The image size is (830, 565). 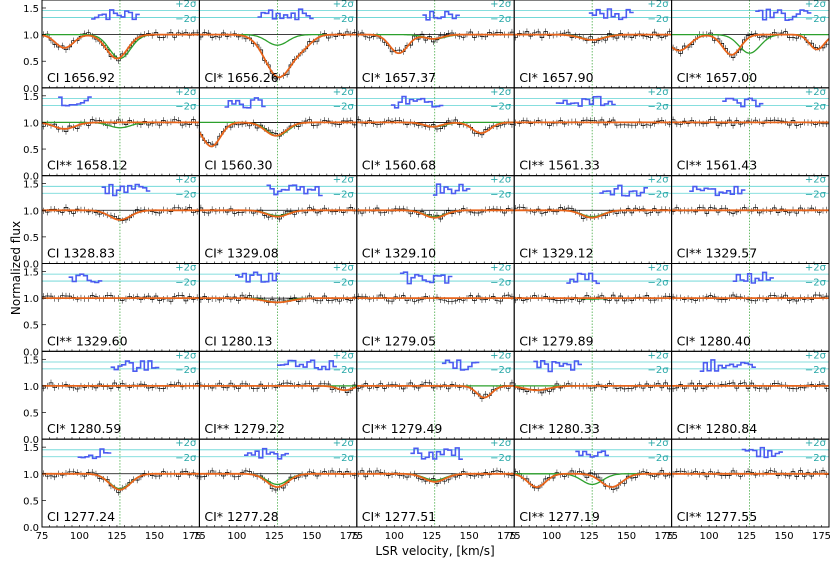 I want to click on panel: +2σ −2σ CI** 1658.12, so click(x=120, y=132).